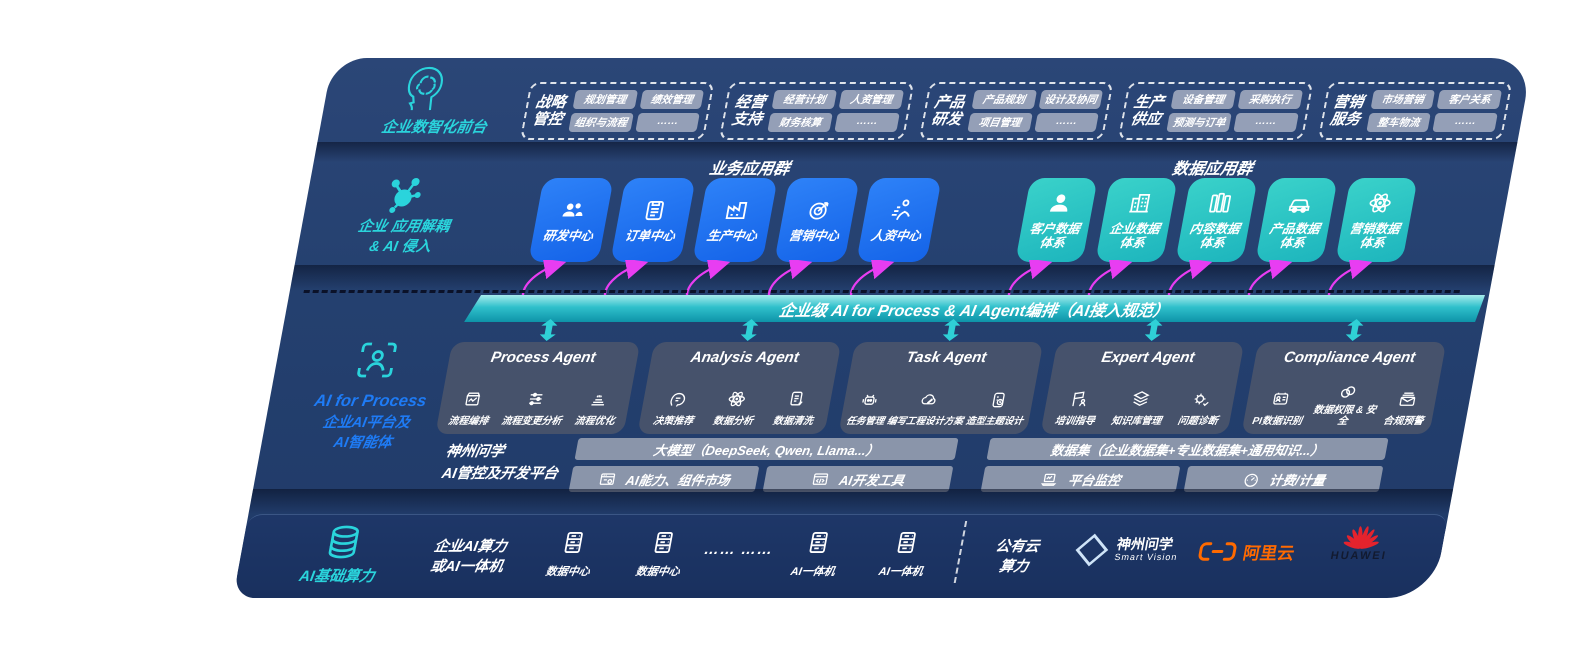  I want to click on chip: 市场营销, so click(1403, 99).